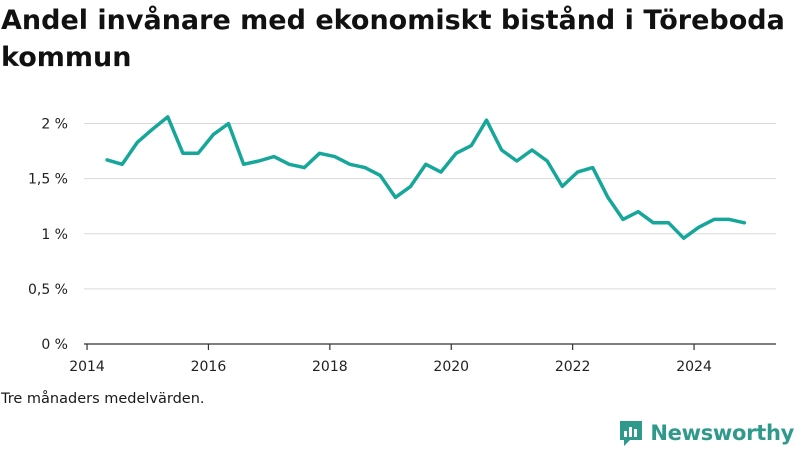 The height and width of the screenshot is (450, 800). I want to click on x-axis-ticks: 2014 2016 2018 2020 2022 2024, so click(390, 359).